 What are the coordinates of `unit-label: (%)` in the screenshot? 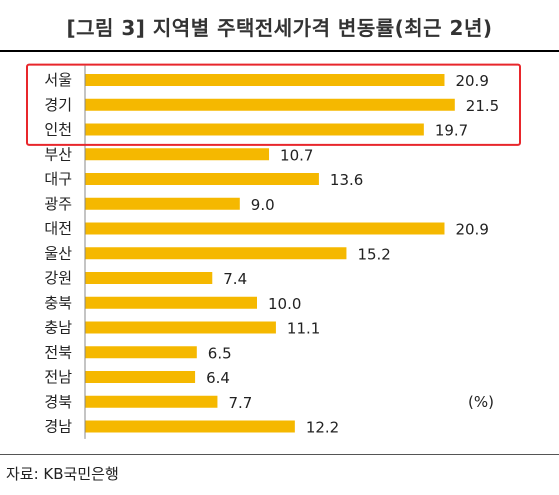 It's located at (481, 402).